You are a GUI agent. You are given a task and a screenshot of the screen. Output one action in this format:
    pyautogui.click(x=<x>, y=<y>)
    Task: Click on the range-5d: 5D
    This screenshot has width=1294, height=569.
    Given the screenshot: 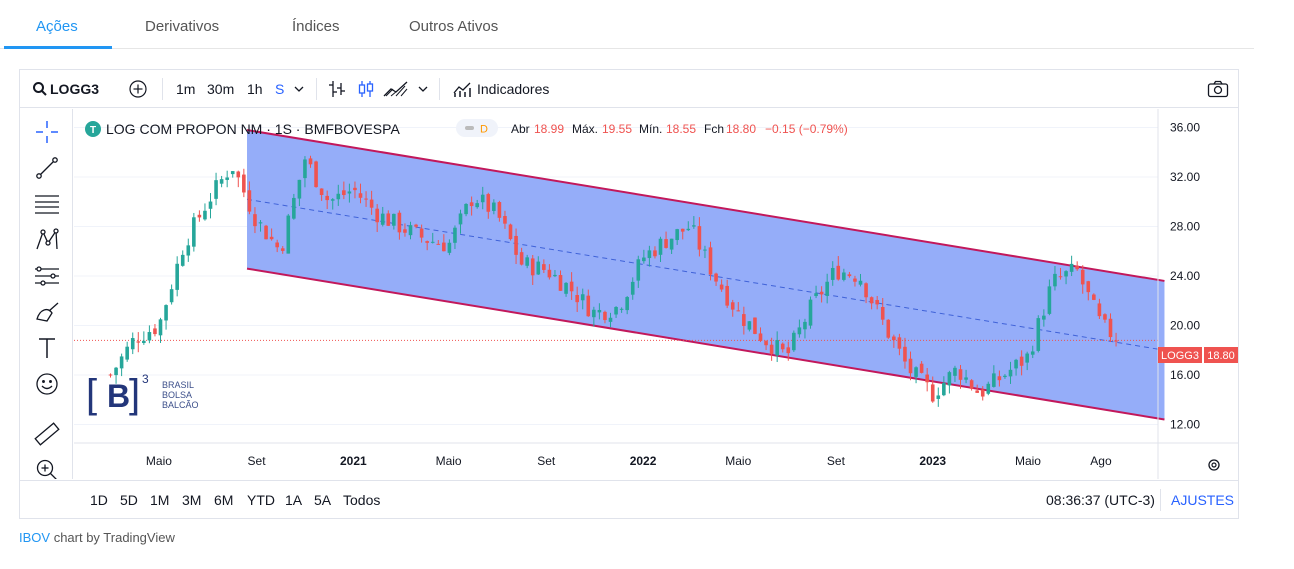 What is the action you would take?
    pyautogui.click(x=129, y=500)
    